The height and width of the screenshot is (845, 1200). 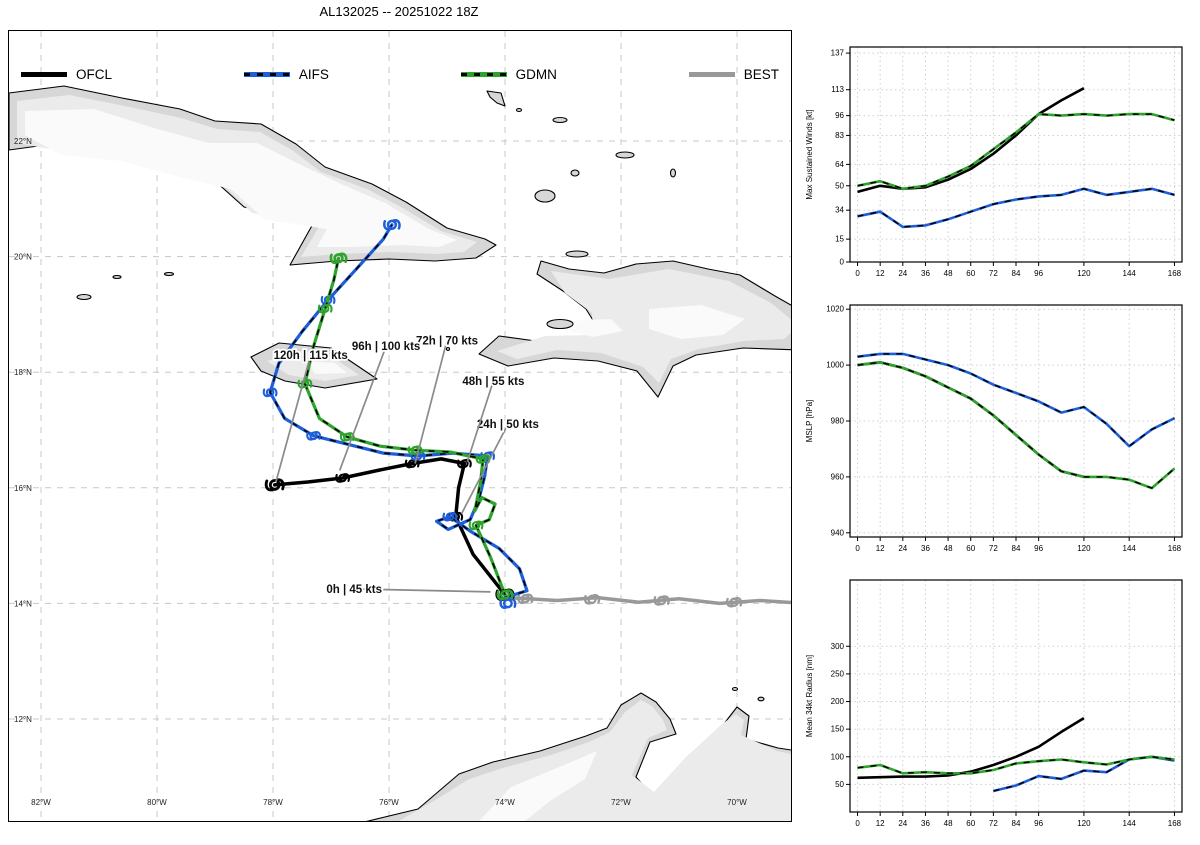 I want to click on y-tick-label: 300, so click(x=838, y=646).